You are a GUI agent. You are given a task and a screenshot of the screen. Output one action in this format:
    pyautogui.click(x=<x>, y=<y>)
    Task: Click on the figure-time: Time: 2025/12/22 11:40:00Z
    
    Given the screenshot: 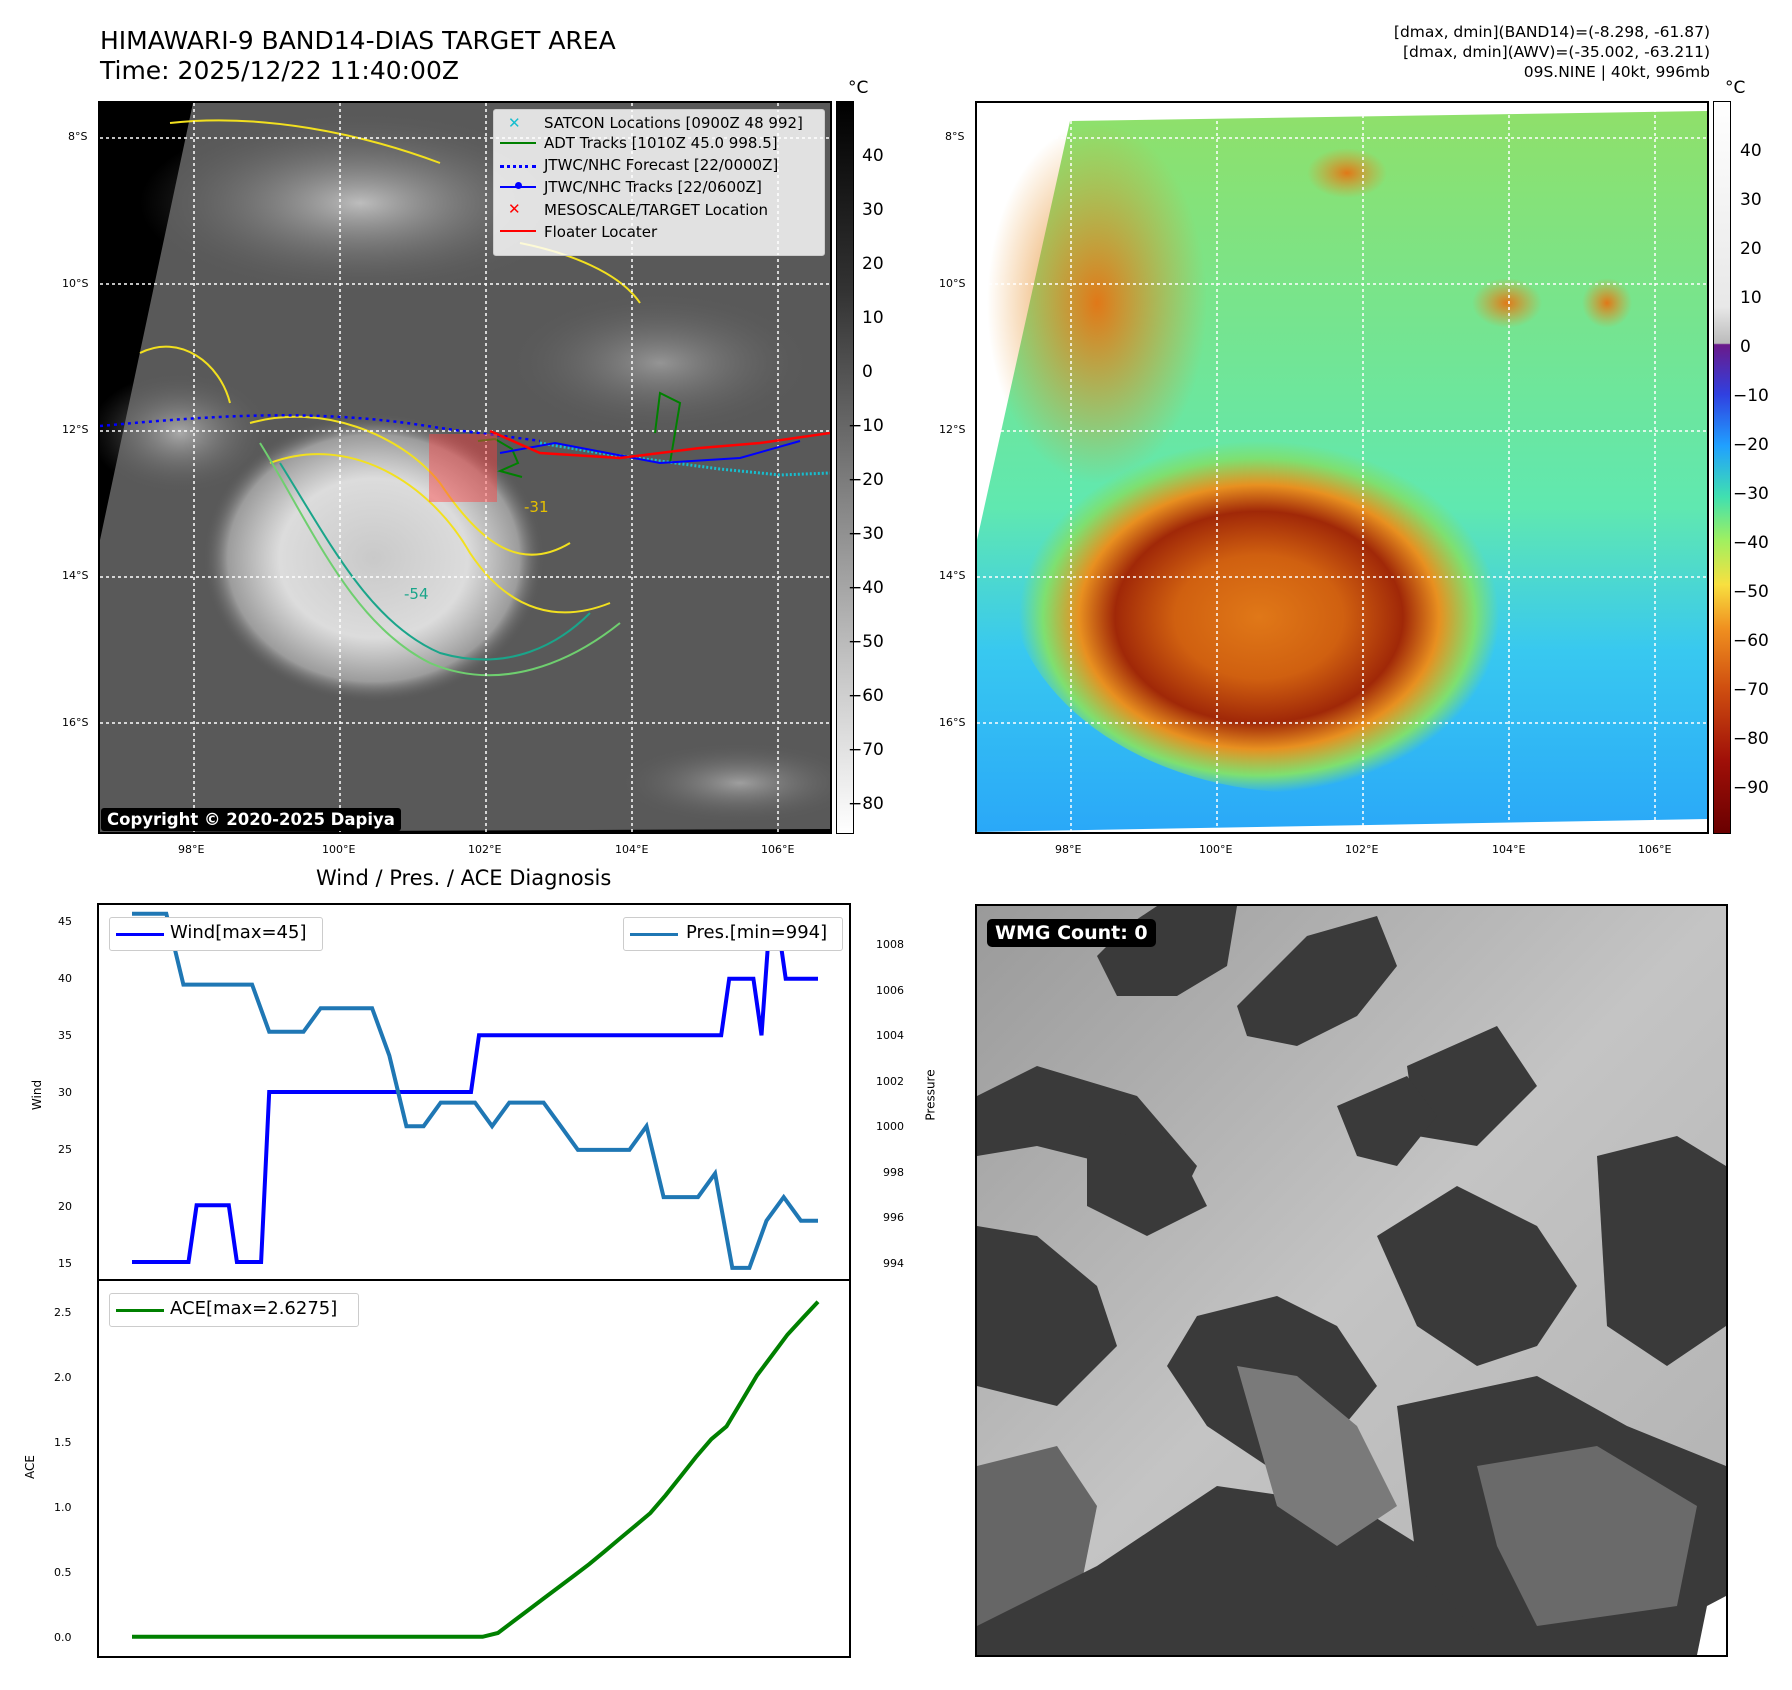 What is the action you would take?
    pyautogui.click(x=279, y=70)
    